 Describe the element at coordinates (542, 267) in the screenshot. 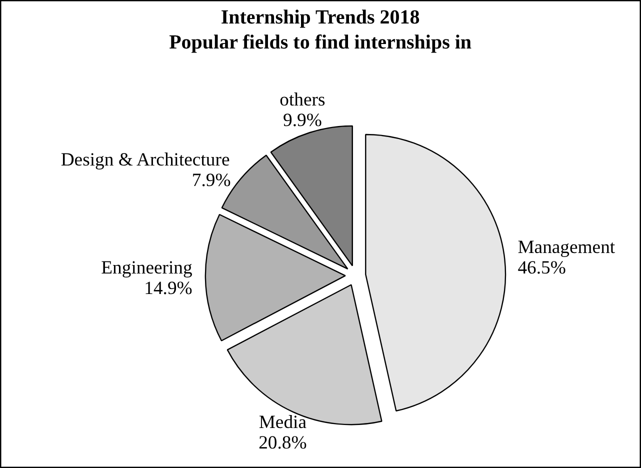

I see `data-label: 46.5%` at that location.